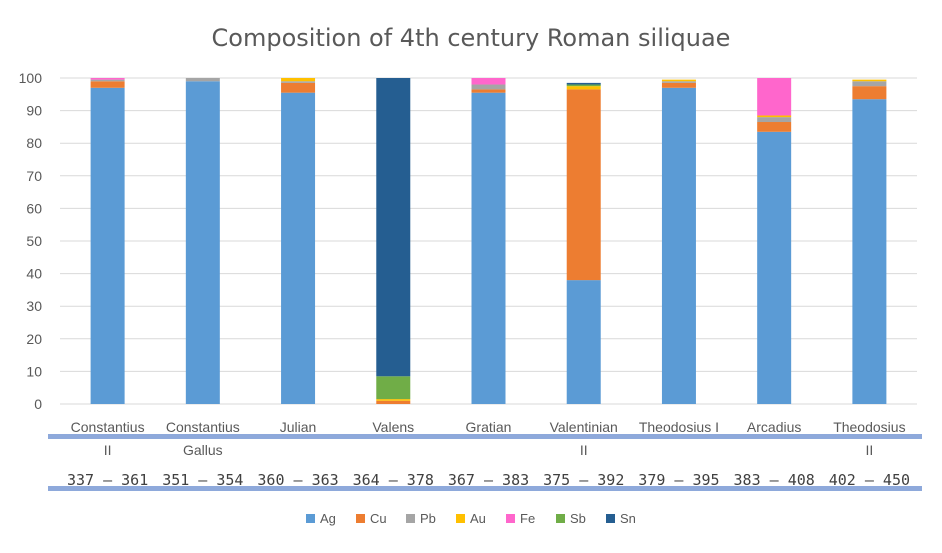  What do you see at coordinates (478, 518) in the screenshot?
I see `legend-label: Au` at bounding box center [478, 518].